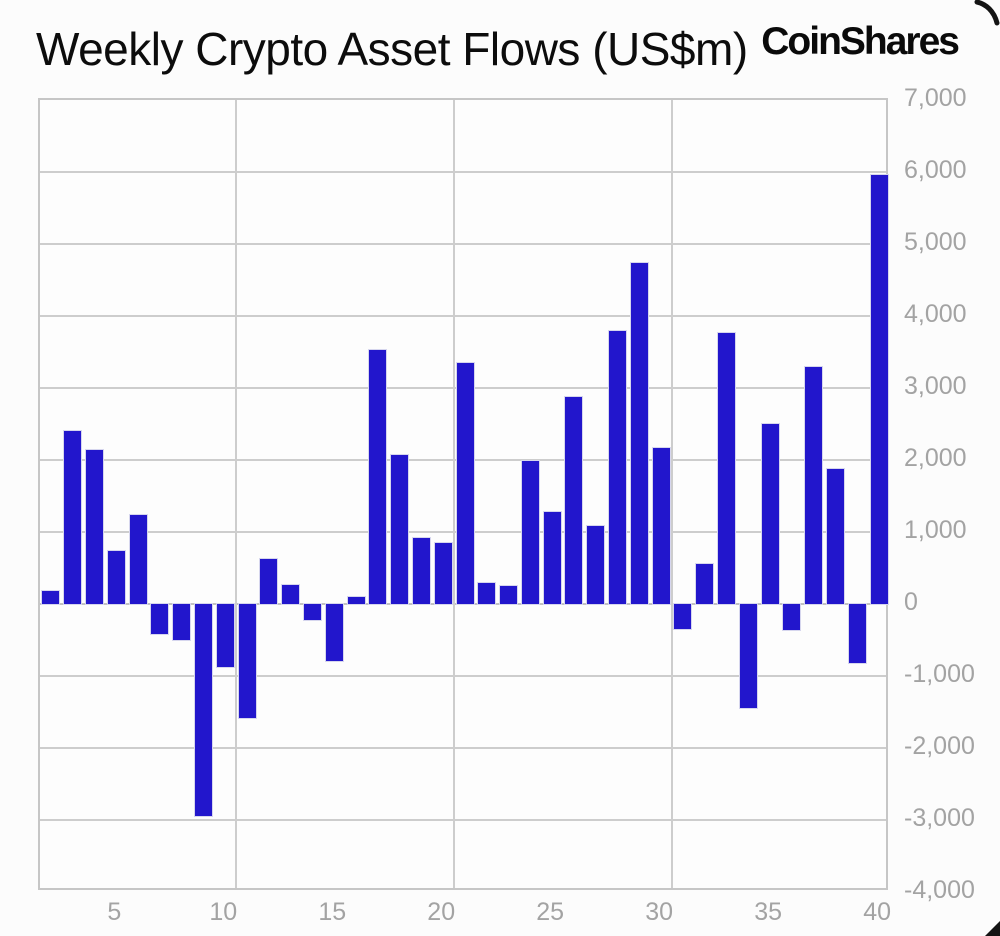 This screenshot has height=936, width=1000. Describe the element at coordinates (935, 386) in the screenshot. I see `y-tick-label: 3,000` at that location.